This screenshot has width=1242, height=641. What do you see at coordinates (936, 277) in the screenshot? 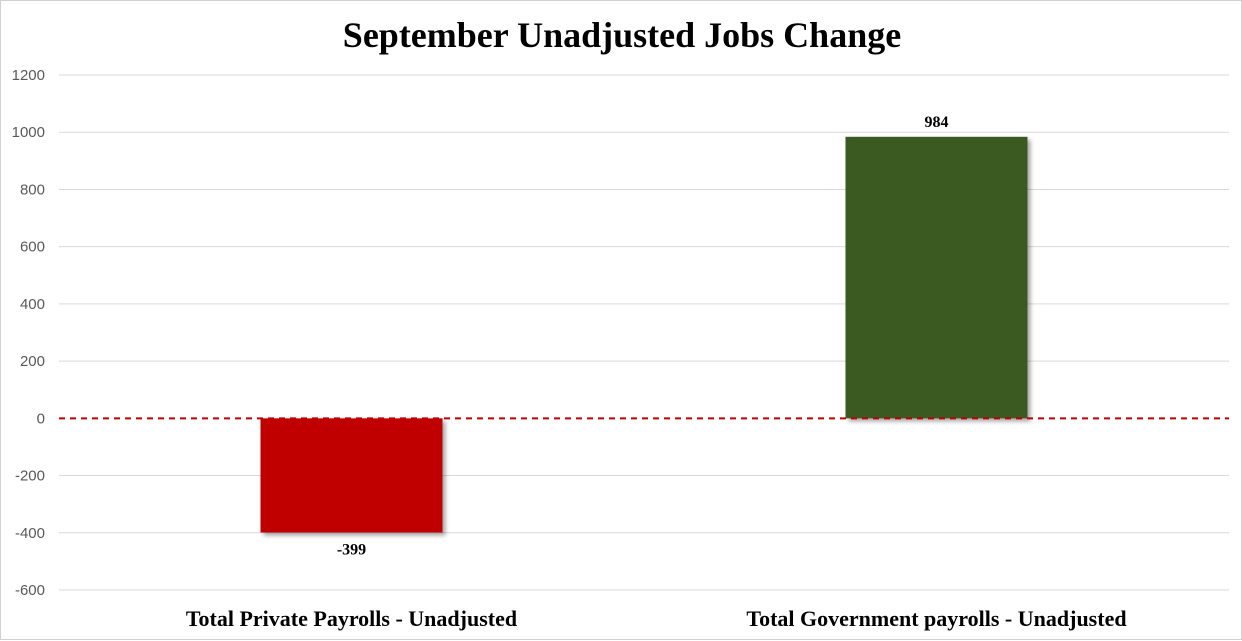
I see `bar-government-payrolls` at bounding box center [936, 277].